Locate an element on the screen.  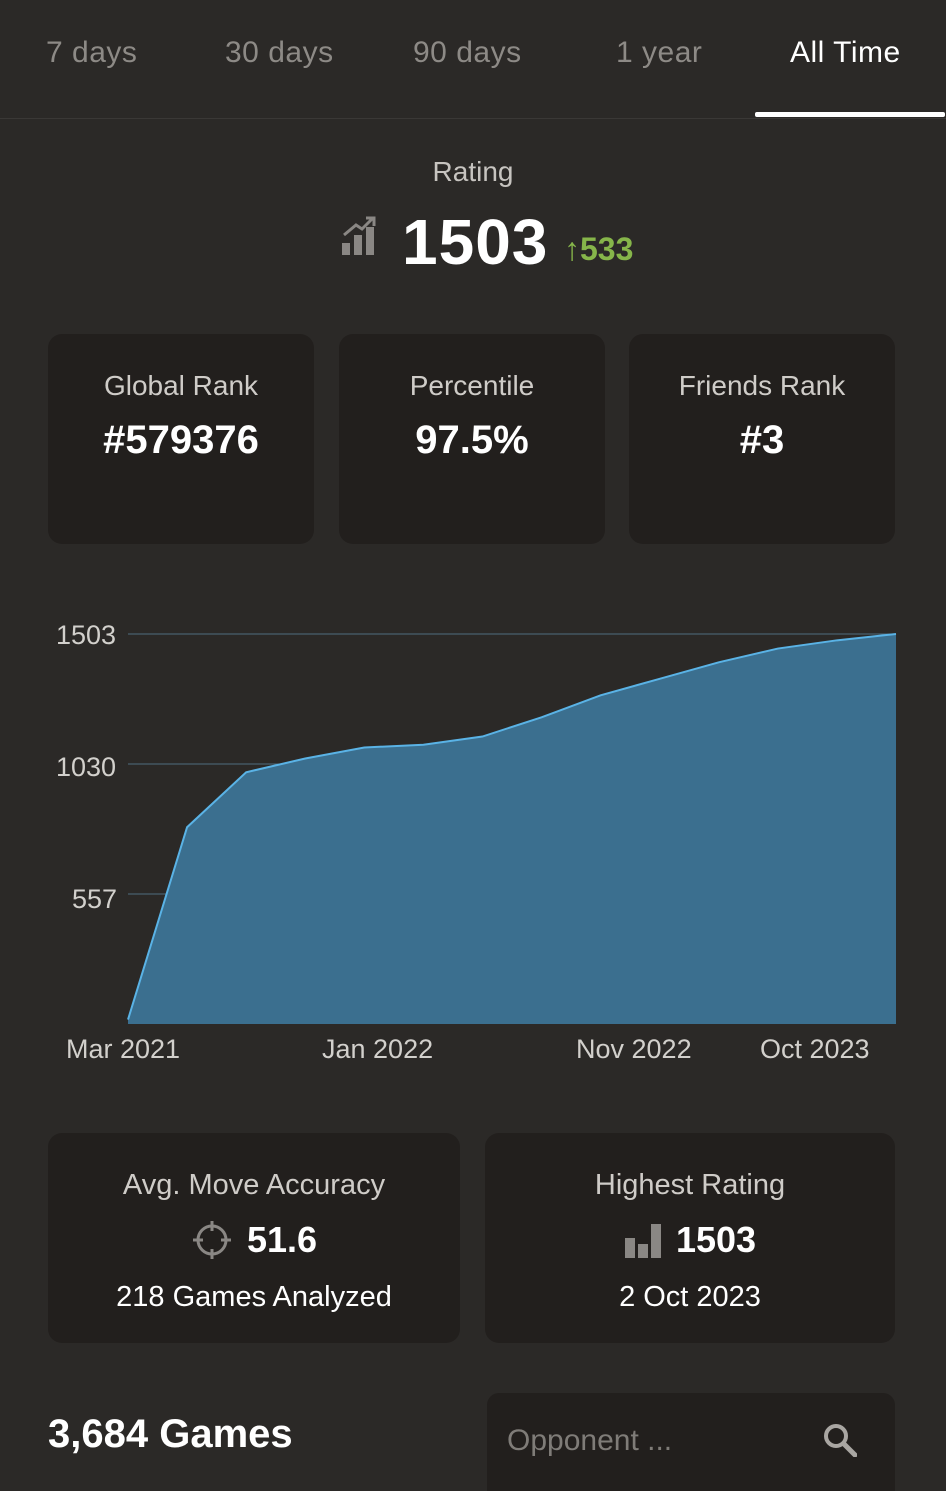
games-count-title: 3,684 Games is located at coordinates (170, 1434).